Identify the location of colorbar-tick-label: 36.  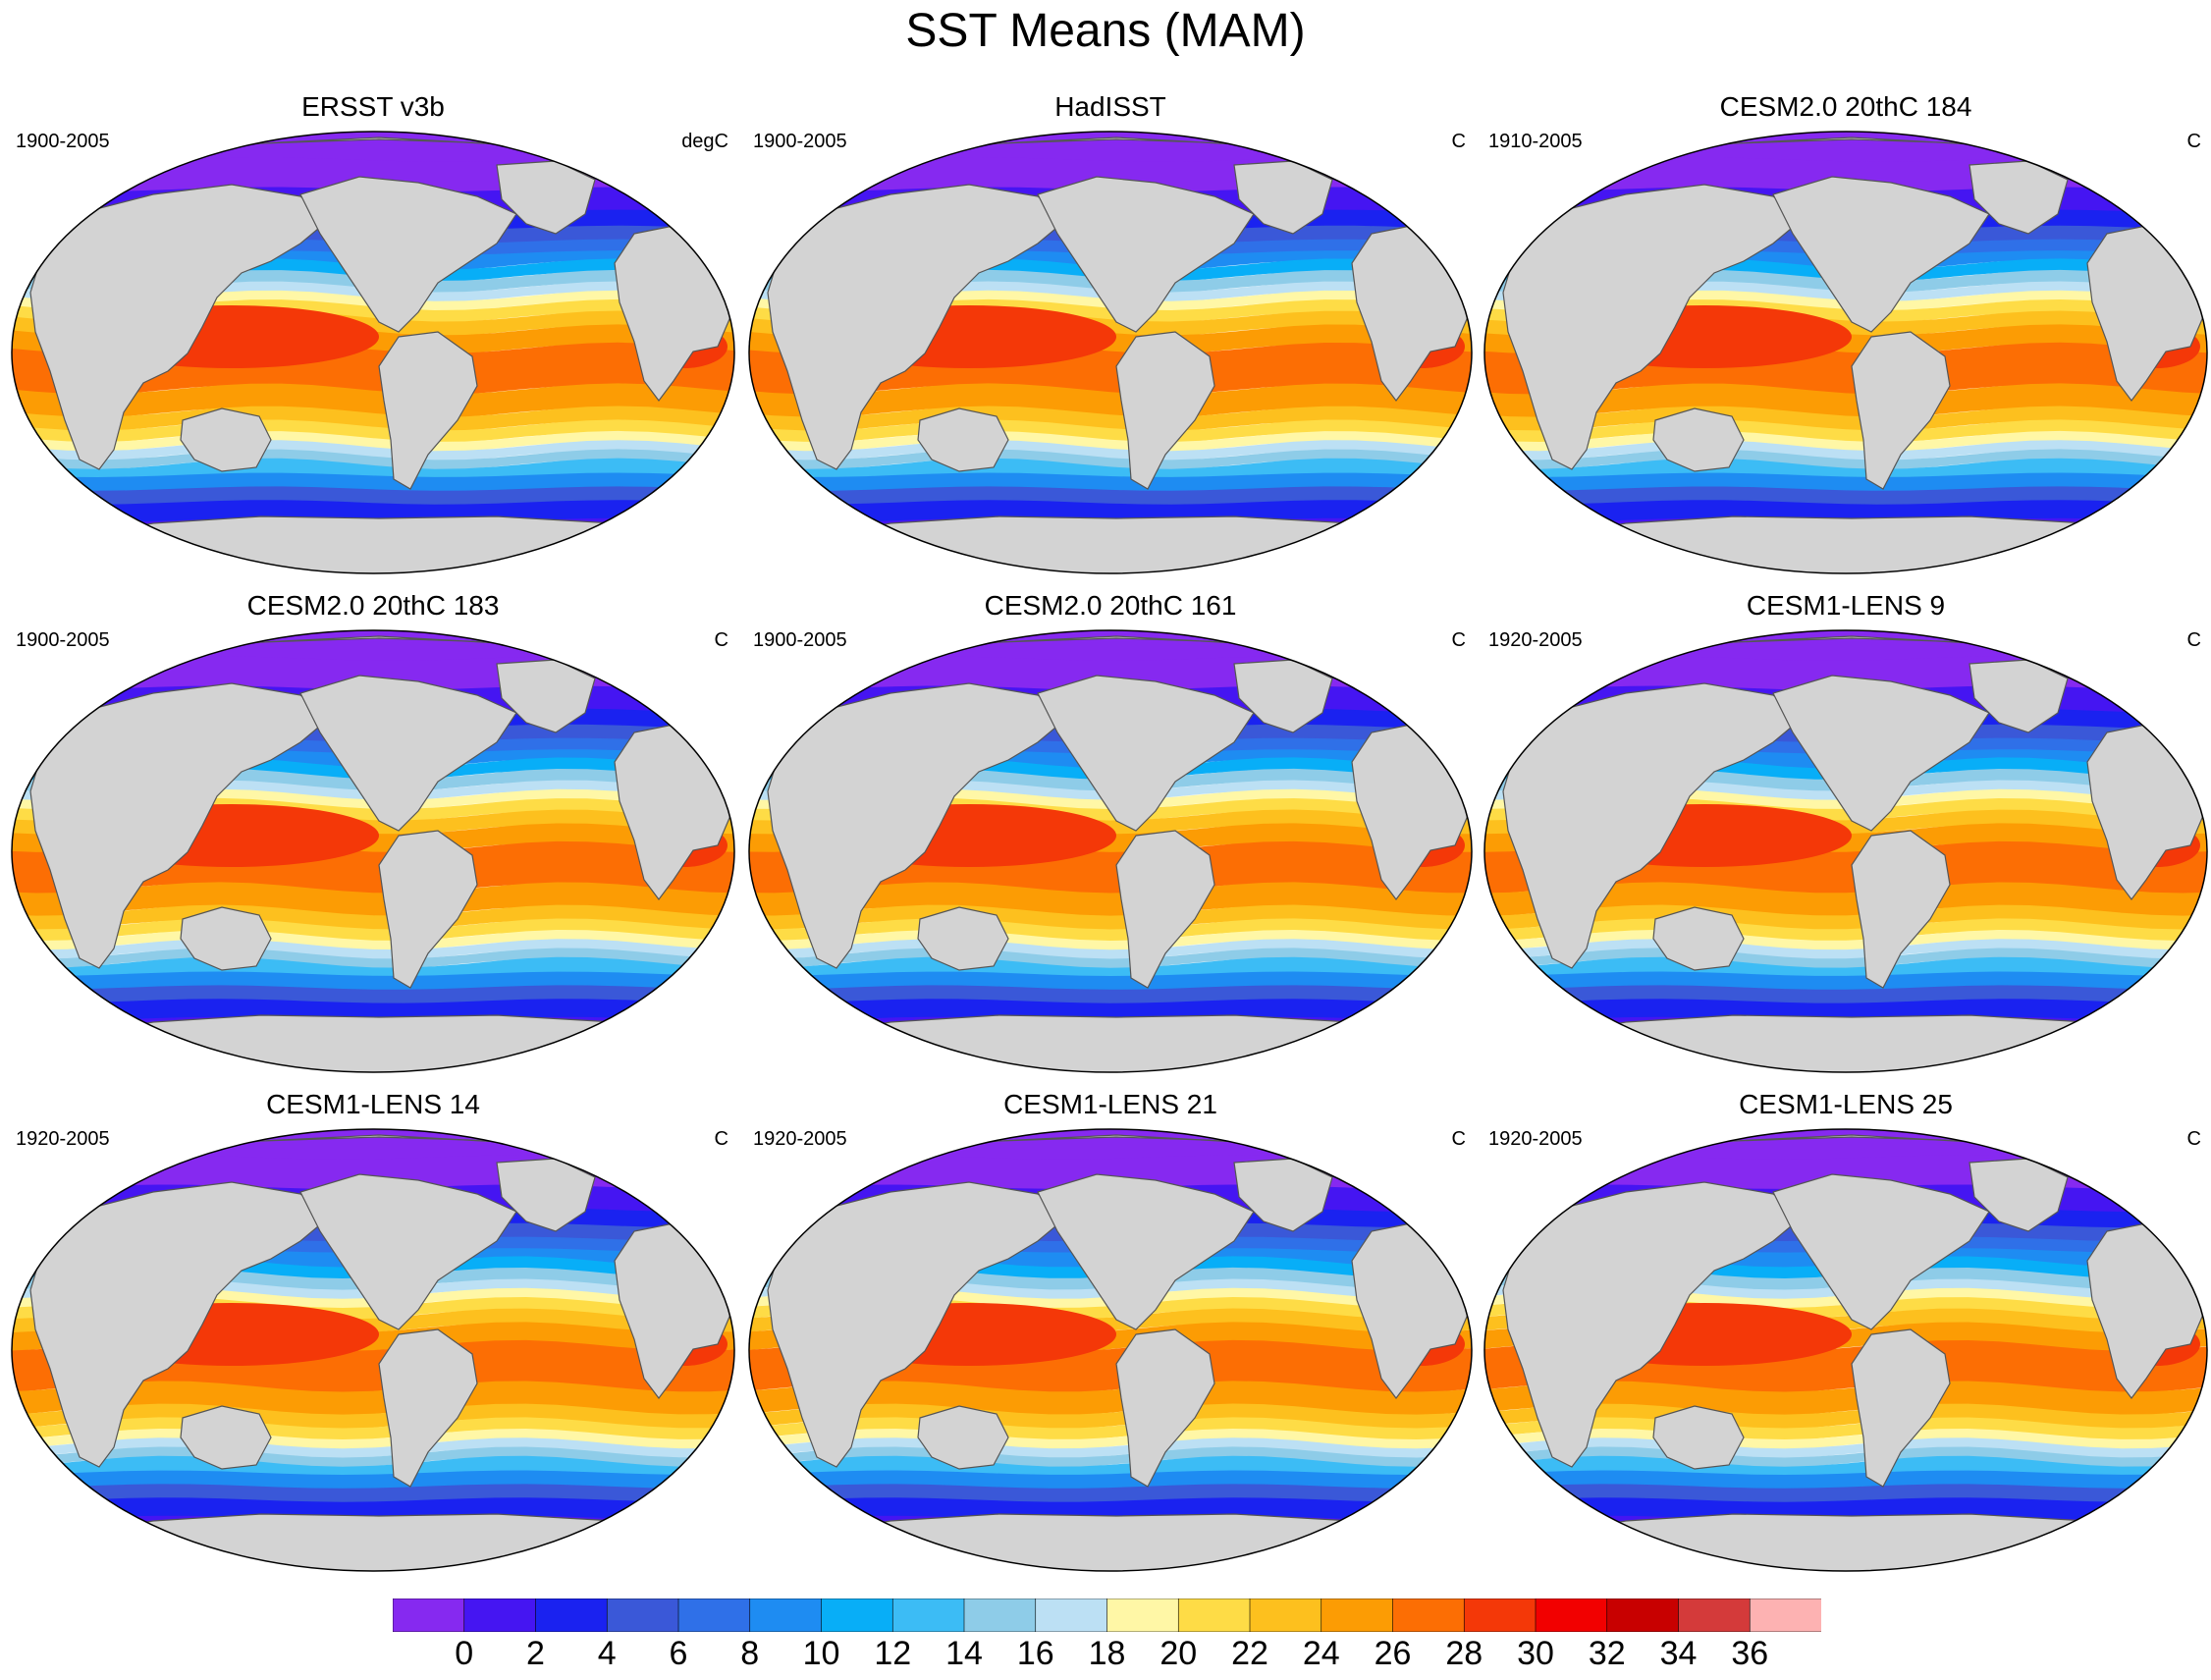
(1750, 1653).